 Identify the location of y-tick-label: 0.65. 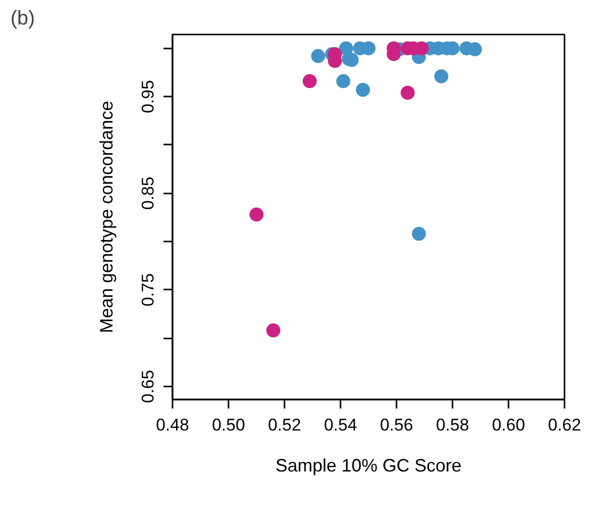
(148, 386).